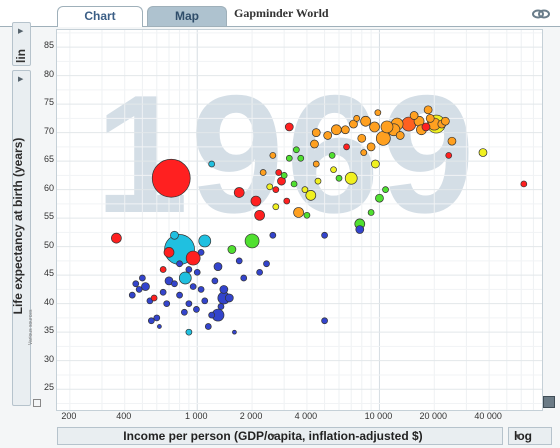 This screenshot has width=560, height=448. Describe the element at coordinates (100, 16) in the screenshot. I see `tab-chart: Chart` at that location.